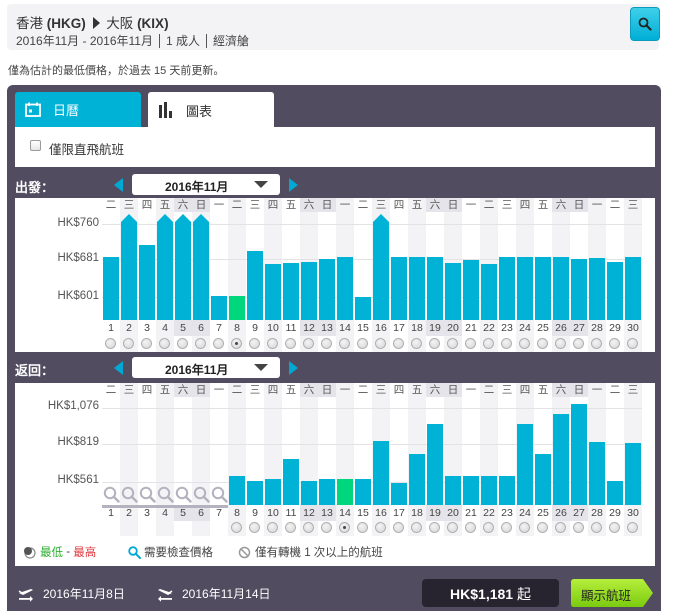  Describe the element at coordinates (645, 24) in the screenshot. I see `edit-search-button` at that location.